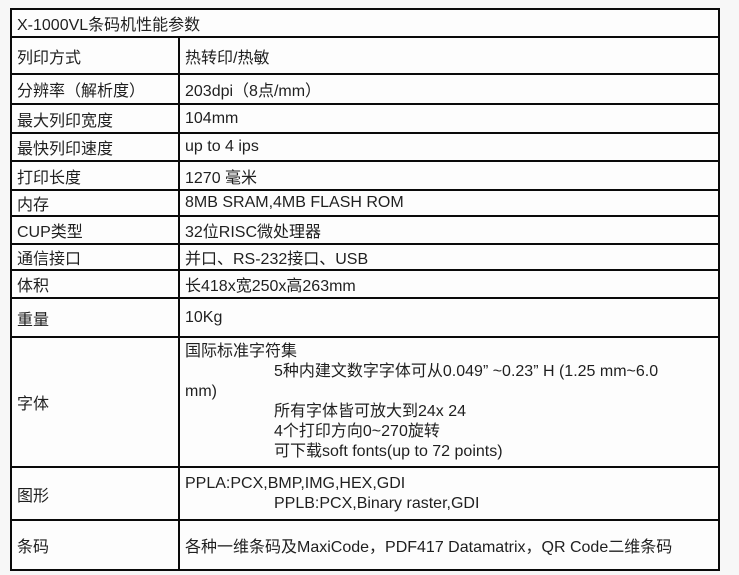 This screenshot has height=575, width=739. Describe the element at coordinates (95, 317) in the screenshot. I see `spec-label: 重量` at that location.